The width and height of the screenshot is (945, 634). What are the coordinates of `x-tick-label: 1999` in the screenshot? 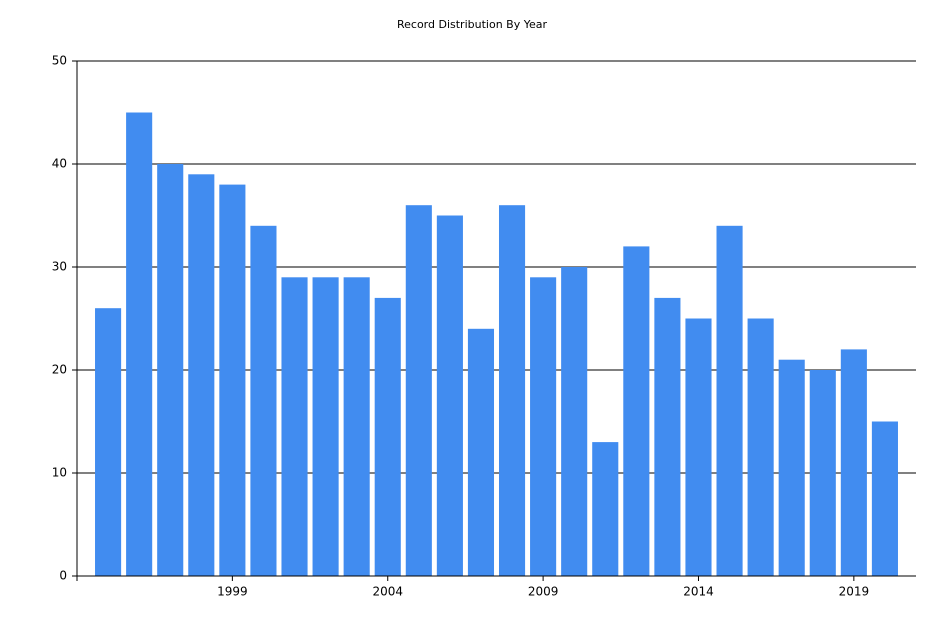 It's located at (232, 592).